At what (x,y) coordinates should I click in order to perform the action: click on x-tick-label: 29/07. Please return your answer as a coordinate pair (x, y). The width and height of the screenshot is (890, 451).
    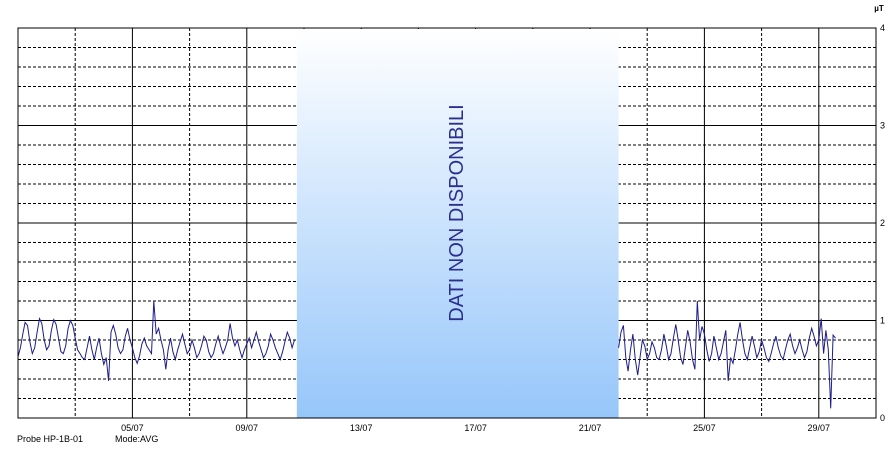
    Looking at the image, I should click on (819, 428).